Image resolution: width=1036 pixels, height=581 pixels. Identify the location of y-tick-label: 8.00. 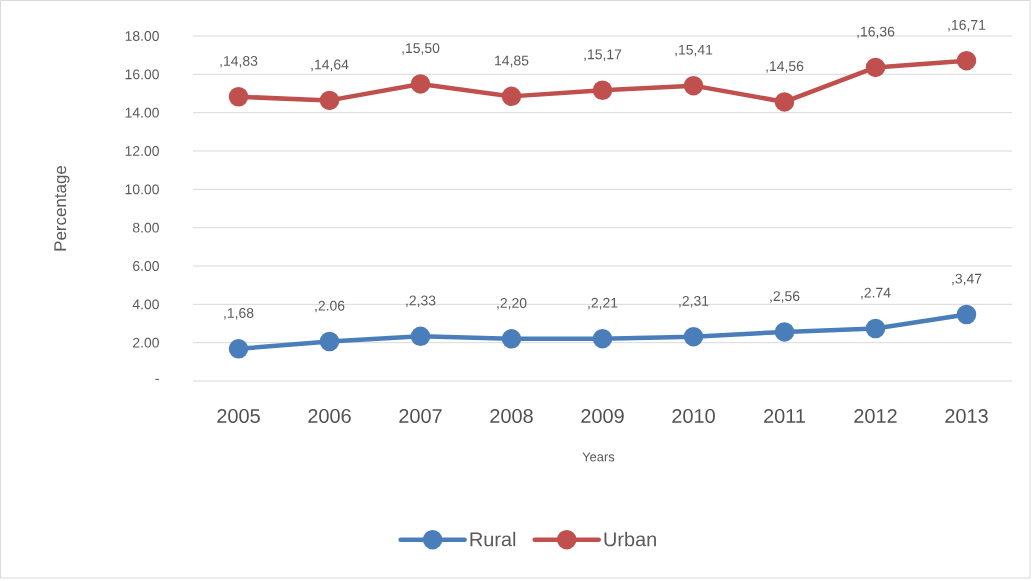
(145, 227).